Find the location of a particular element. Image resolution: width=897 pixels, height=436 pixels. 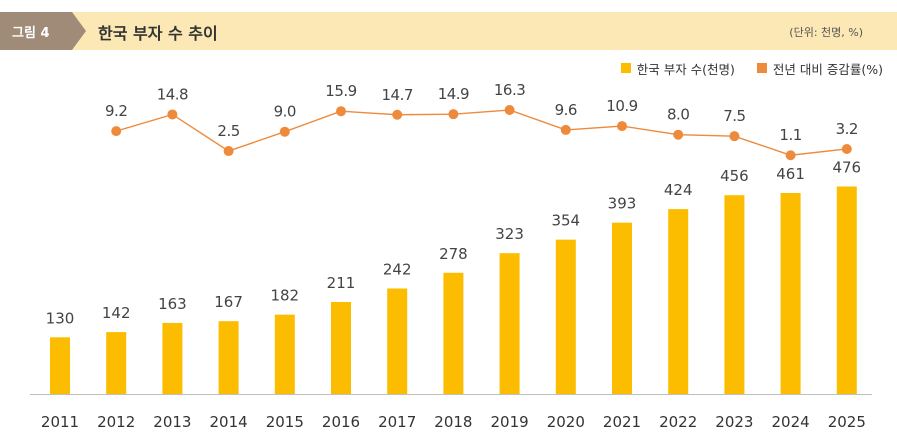

growth-rate-point-2013 is located at coordinates (172, 114).